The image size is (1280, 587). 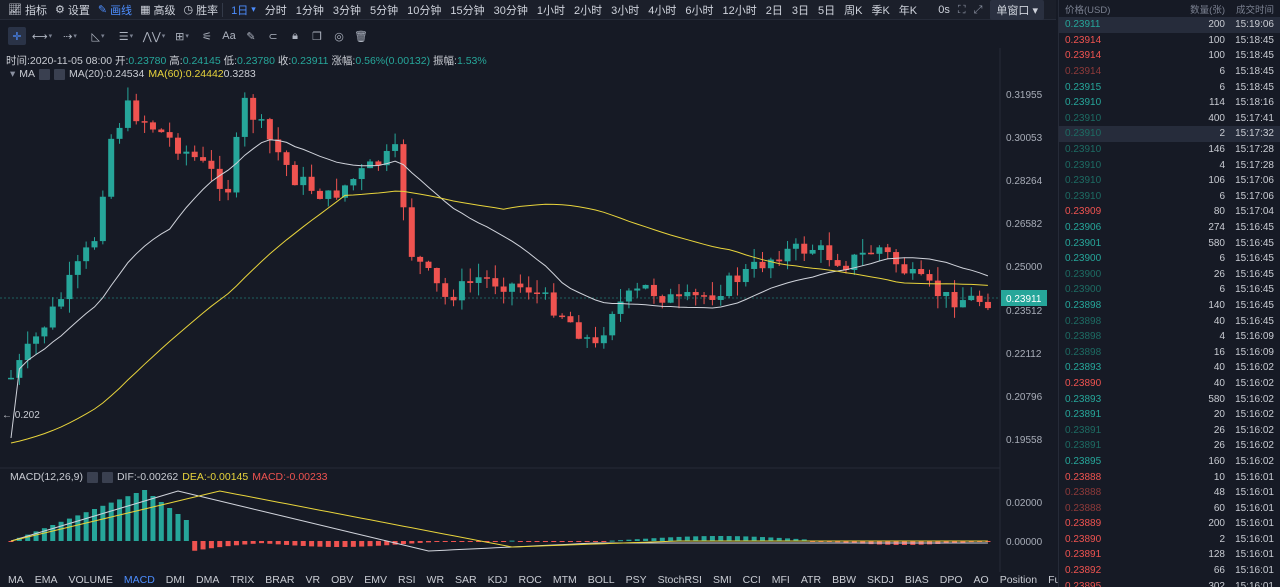 I want to click on ray-tool-icon: ⇢ ▾, so click(x=70, y=36).